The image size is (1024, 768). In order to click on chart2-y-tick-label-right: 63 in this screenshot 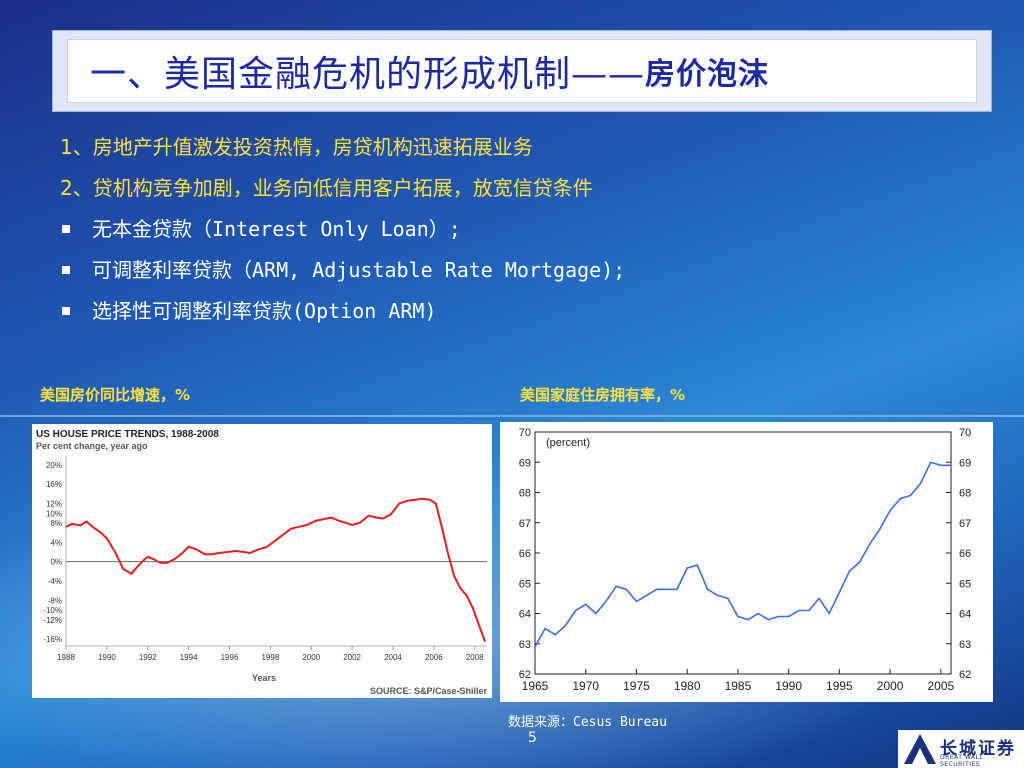, I will do `click(965, 645)`.